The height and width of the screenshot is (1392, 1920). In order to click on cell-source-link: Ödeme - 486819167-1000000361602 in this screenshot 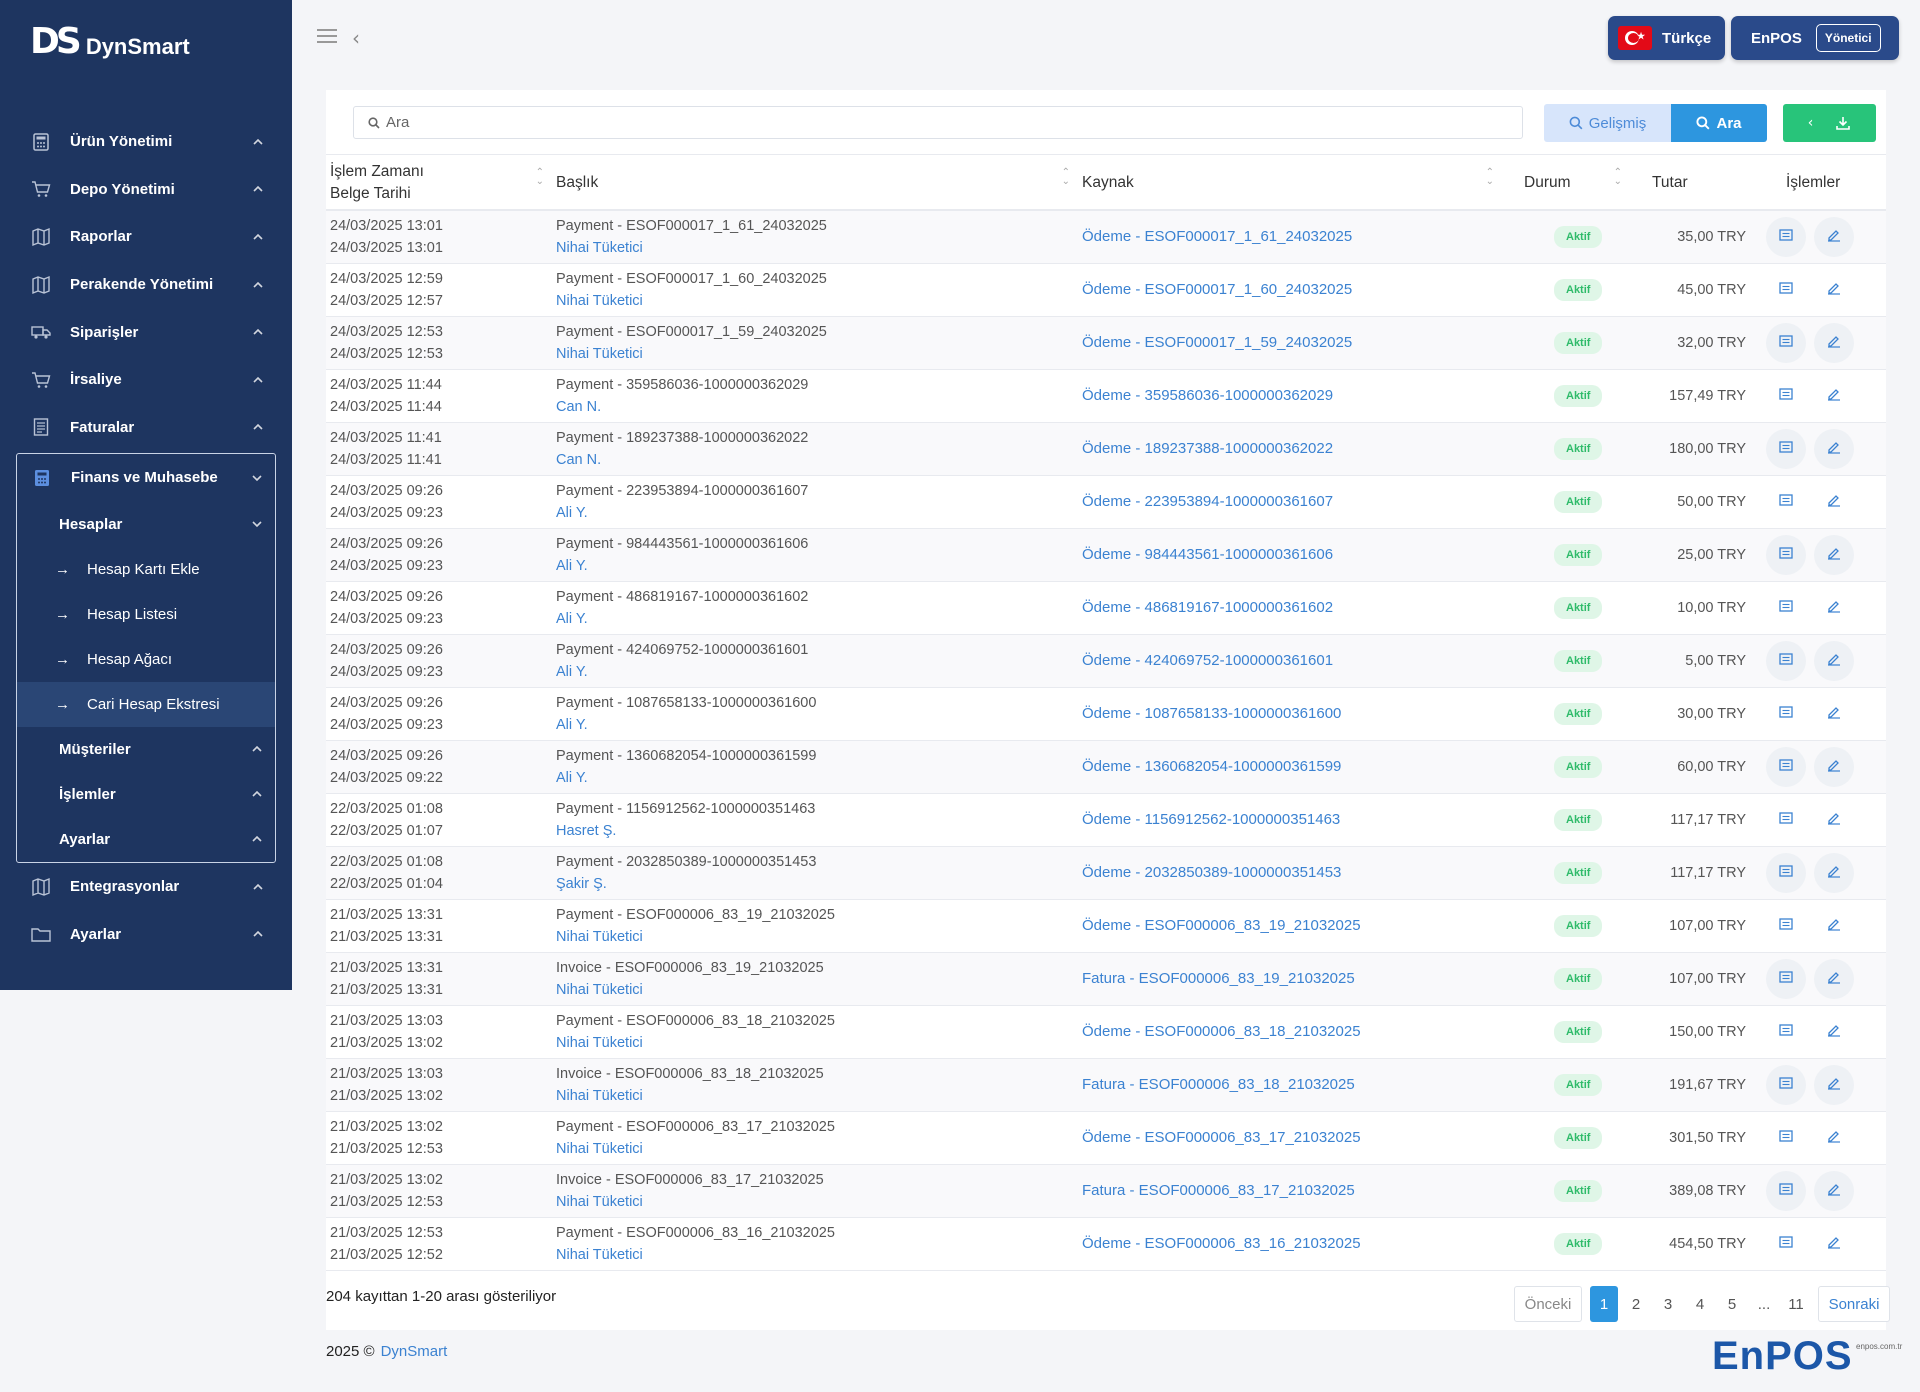, I will do `click(1290, 608)`.